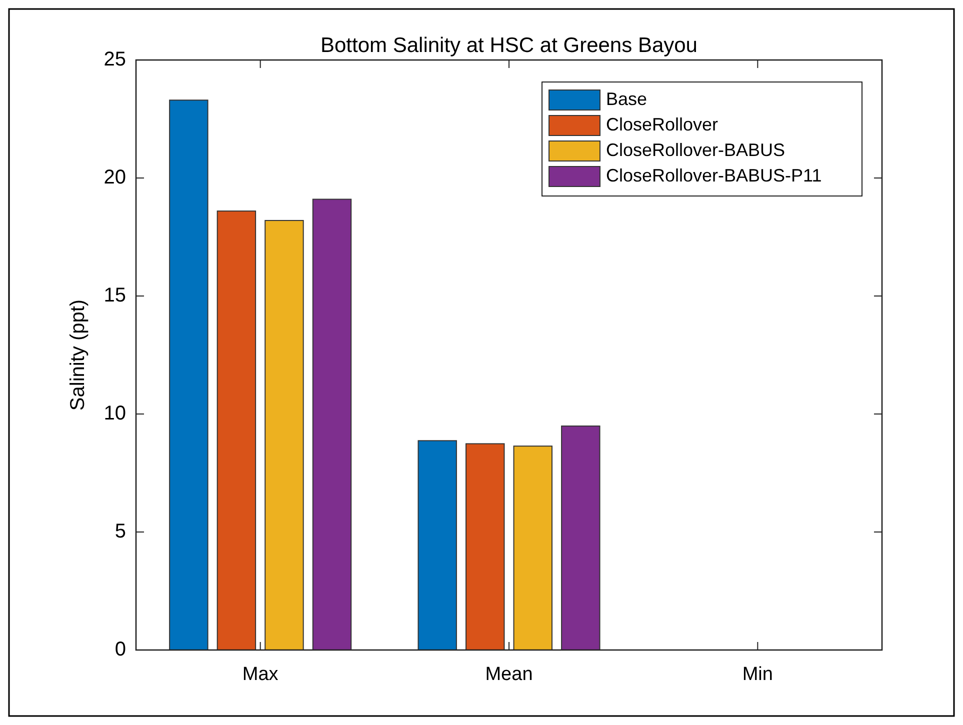 This screenshot has width=963, height=725. What do you see at coordinates (509, 45) in the screenshot?
I see `chart-title: Bottom Salinity at HSC at Greens Bayou` at bounding box center [509, 45].